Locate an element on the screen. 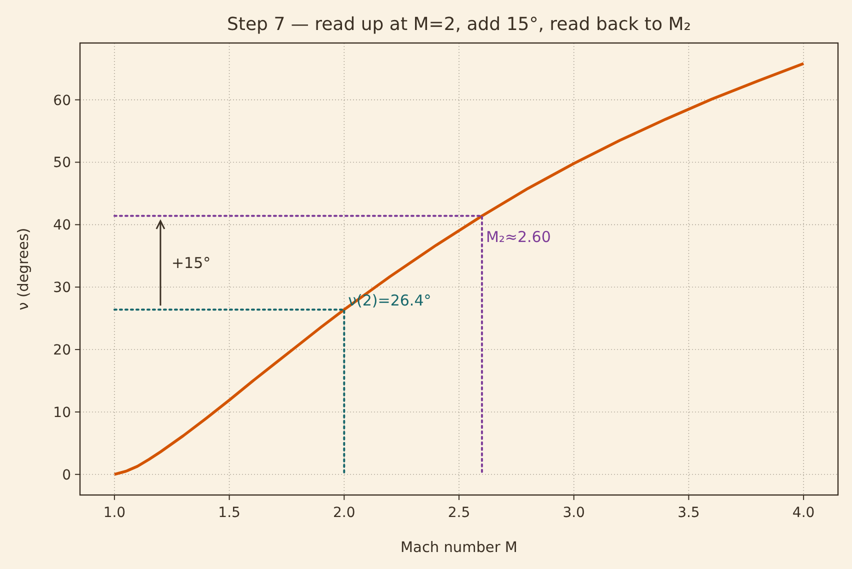  y-tick-label: 60 is located at coordinates (62, 100).